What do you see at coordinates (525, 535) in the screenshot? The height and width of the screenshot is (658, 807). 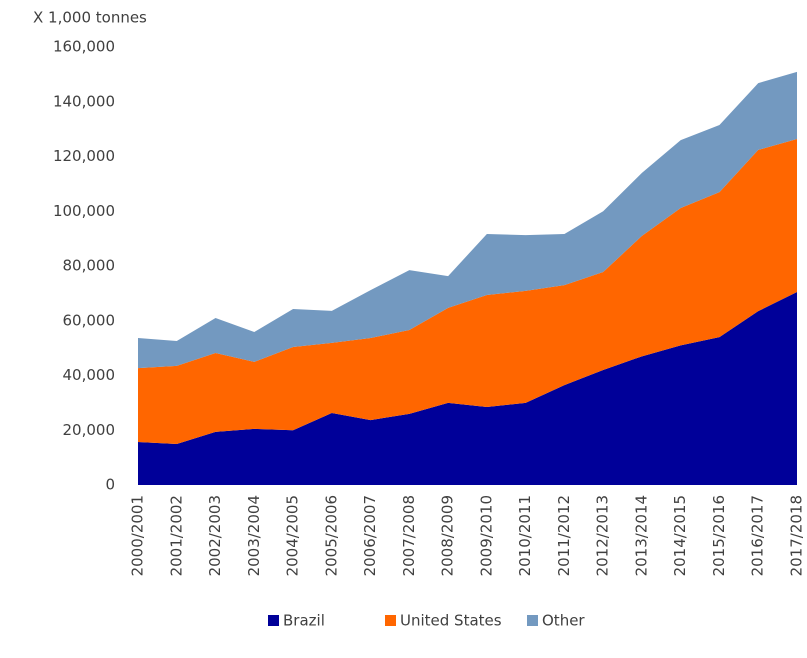 I see `x-tick-label: 2010/2011` at bounding box center [525, 535].